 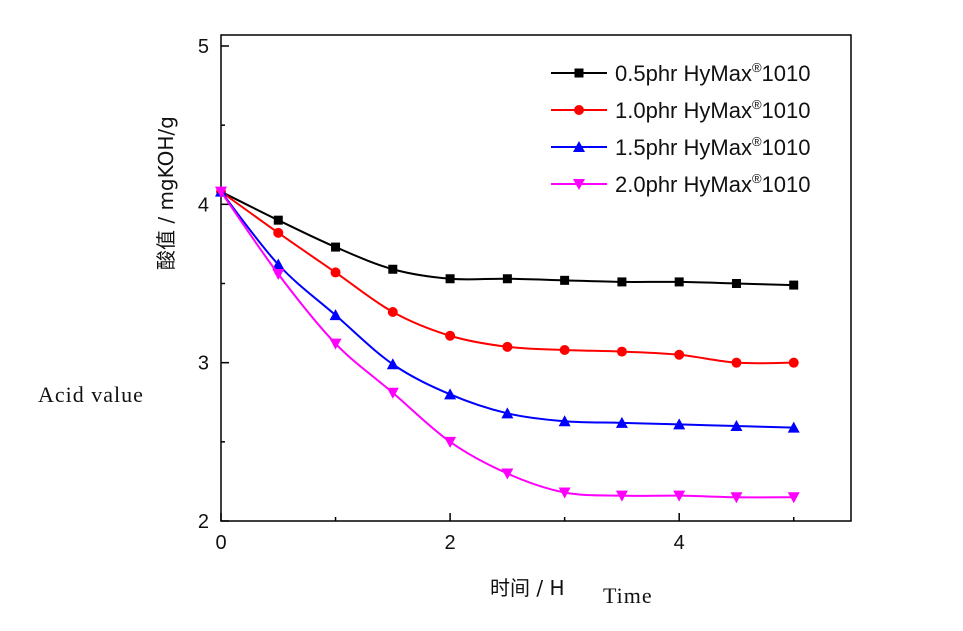 What do you see at coordinates (203, 205) in the screenshot?
I see `y-tick-label: 4` at bounding box center [203, 205].